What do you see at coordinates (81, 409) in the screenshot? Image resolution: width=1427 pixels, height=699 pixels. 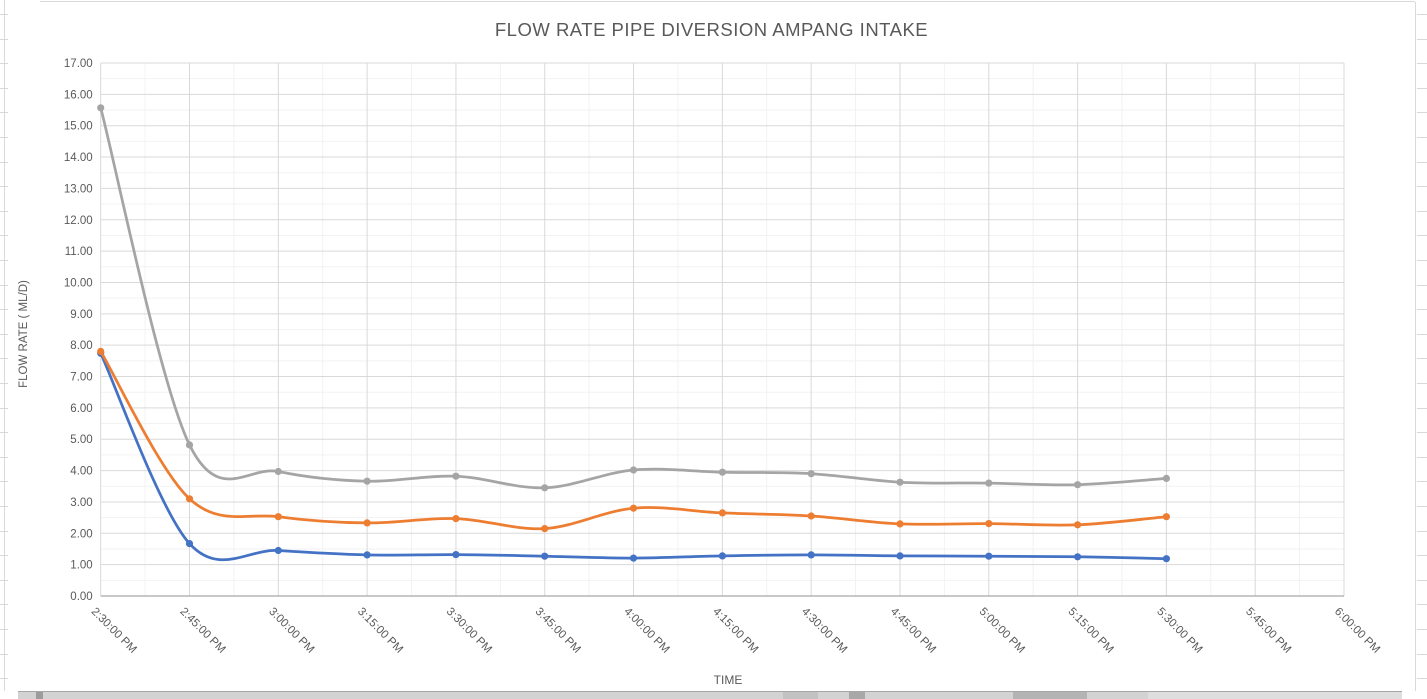 I see `svg-text: 6.00` at bounding box center [81, 409].